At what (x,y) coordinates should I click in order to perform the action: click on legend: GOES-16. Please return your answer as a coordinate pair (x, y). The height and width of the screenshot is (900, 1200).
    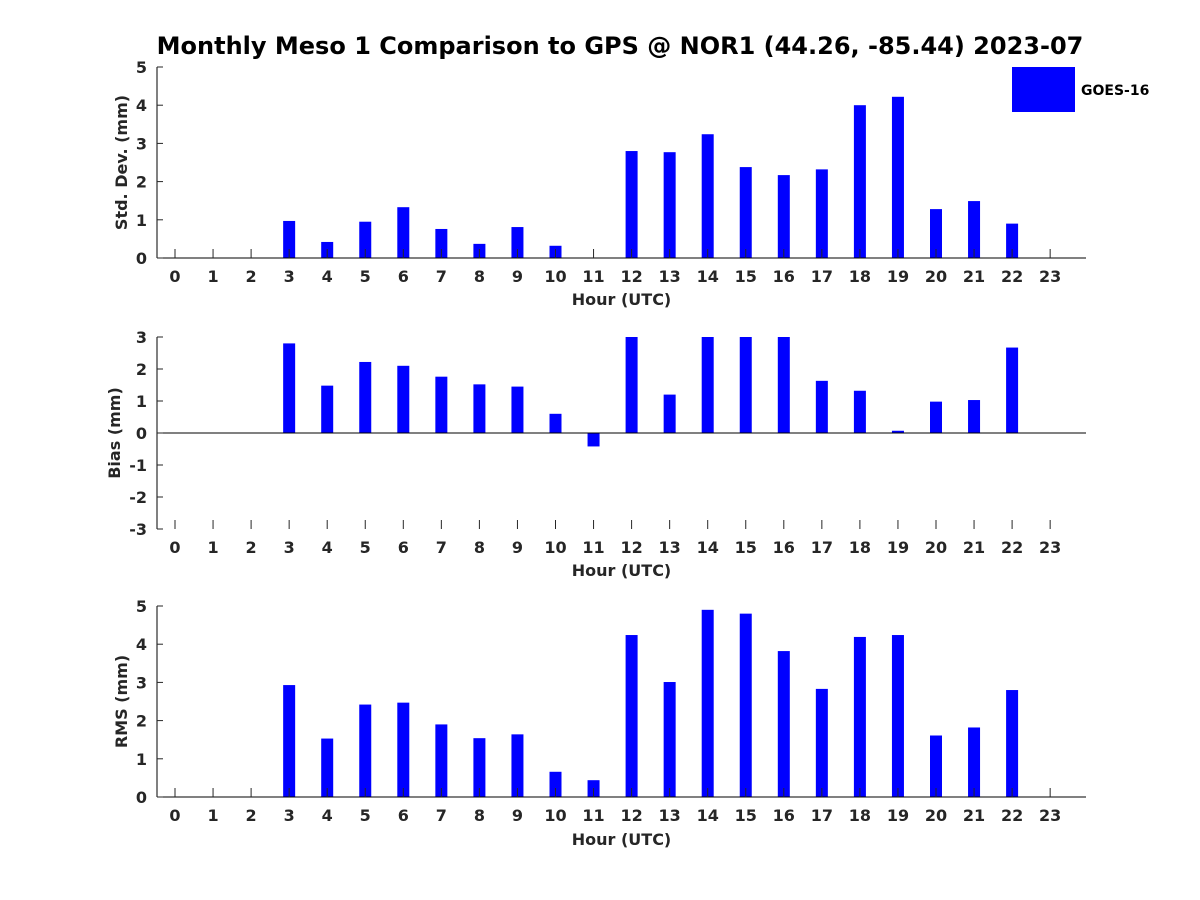
    Looking at the image, I should click on (1080, 89).